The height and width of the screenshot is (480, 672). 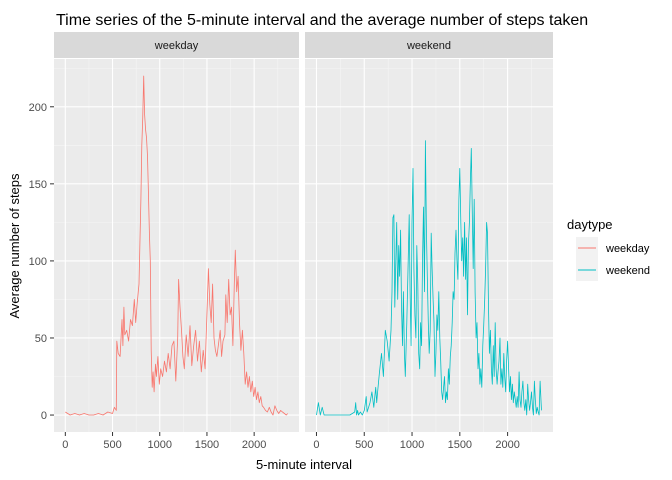 What do you see at coordinates (590, 224) in the screenshot?
I see `legend-title: daytype` at bounding box center [590, 224].